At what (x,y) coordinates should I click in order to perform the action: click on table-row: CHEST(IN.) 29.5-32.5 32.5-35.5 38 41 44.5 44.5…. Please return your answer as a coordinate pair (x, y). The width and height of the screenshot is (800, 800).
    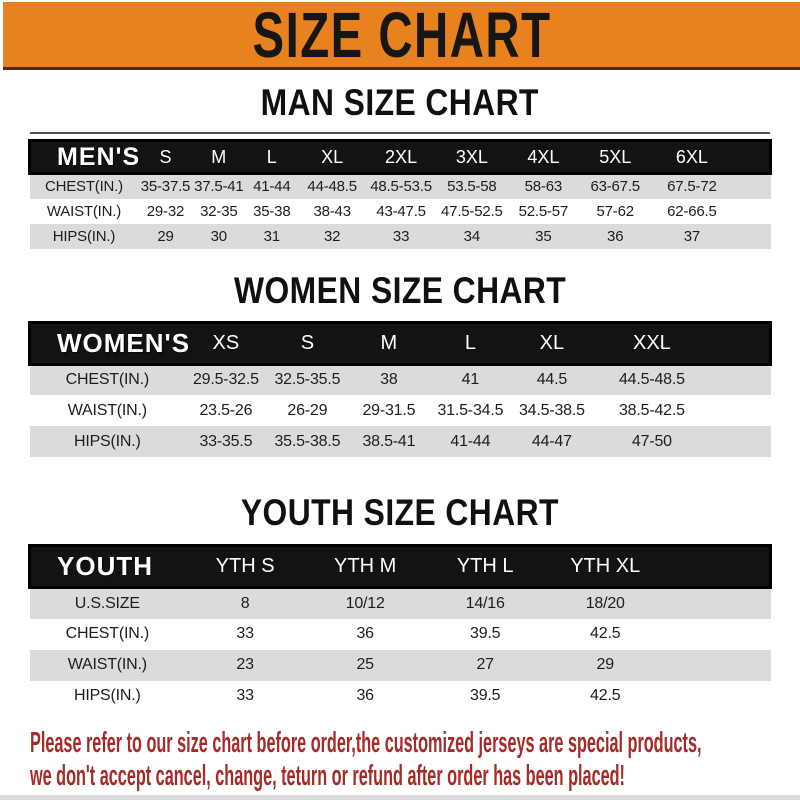
    Looking at the image, I should click on (400, 379).